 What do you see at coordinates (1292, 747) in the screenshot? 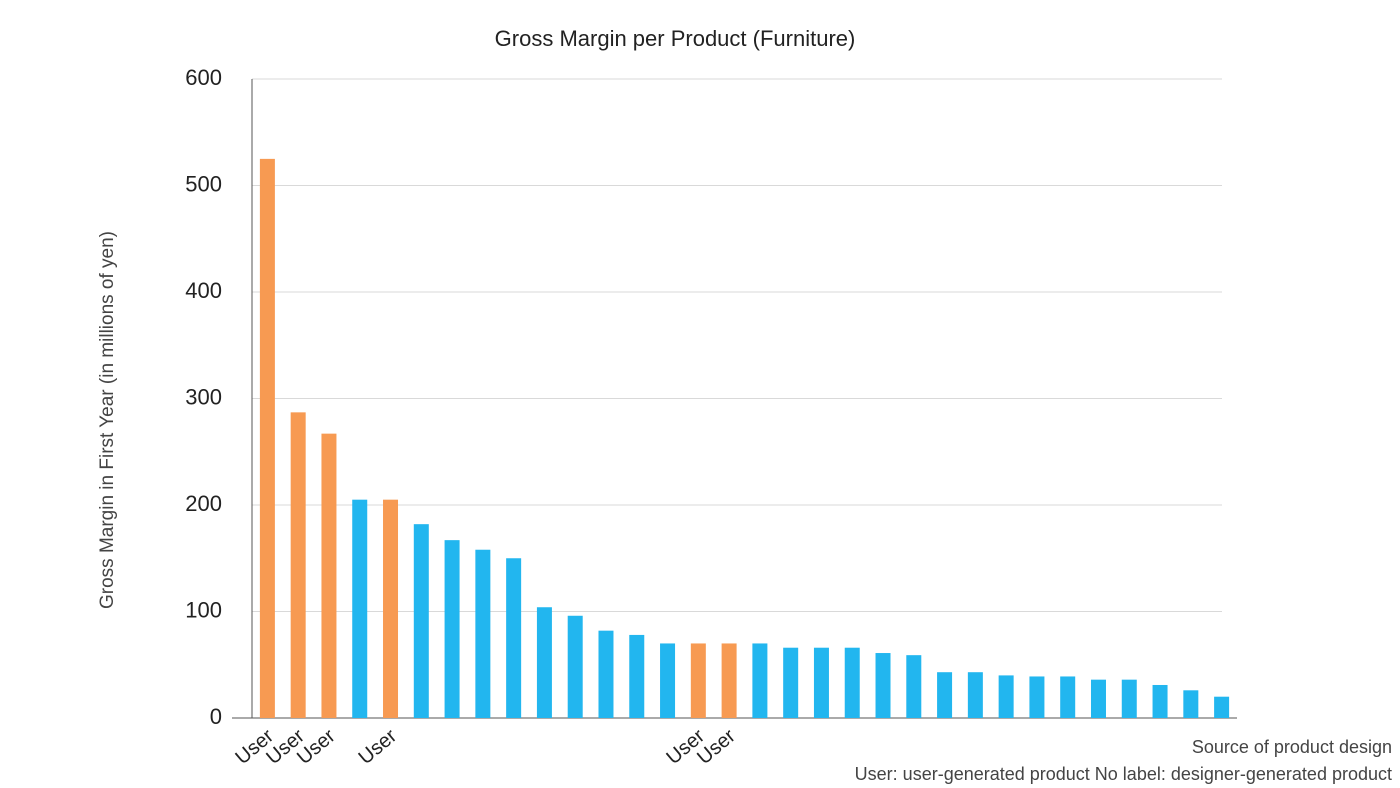
I see `note: Source of product design` at bounding box center [1292, 747].